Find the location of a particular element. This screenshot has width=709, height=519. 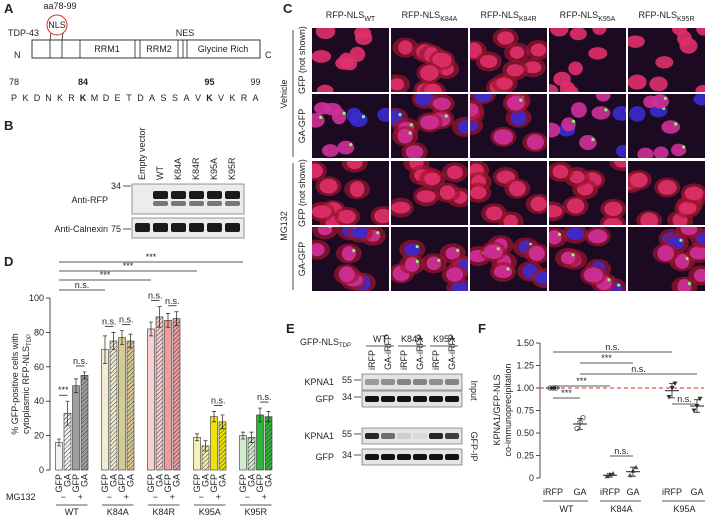

lane-label: WT is located at coordinates (160, 173).